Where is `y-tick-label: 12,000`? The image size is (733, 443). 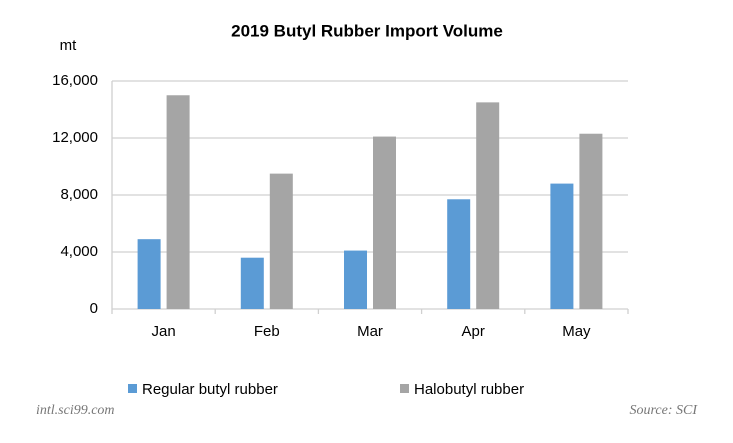 y-tick-label: 12,000 is located at coordinates (75, 137).